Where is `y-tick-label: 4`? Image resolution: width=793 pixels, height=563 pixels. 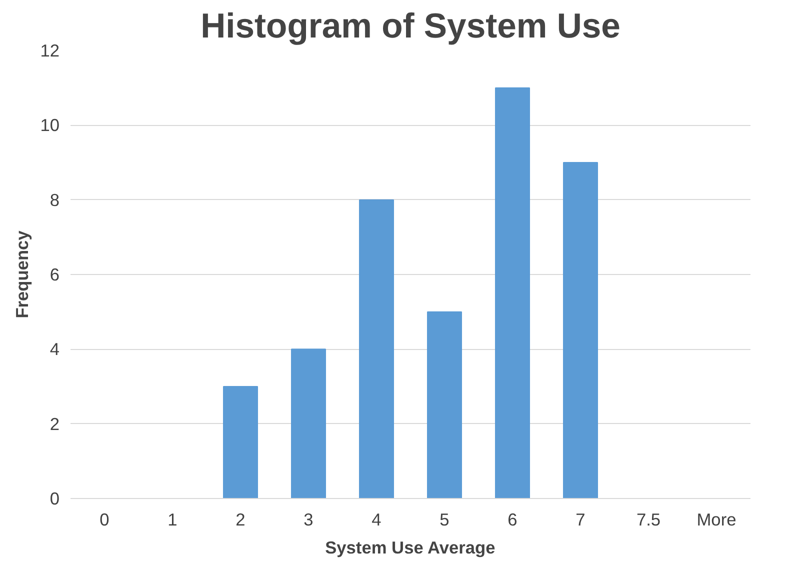 y-tick-label: 4 is located at coordinates (55, 349).